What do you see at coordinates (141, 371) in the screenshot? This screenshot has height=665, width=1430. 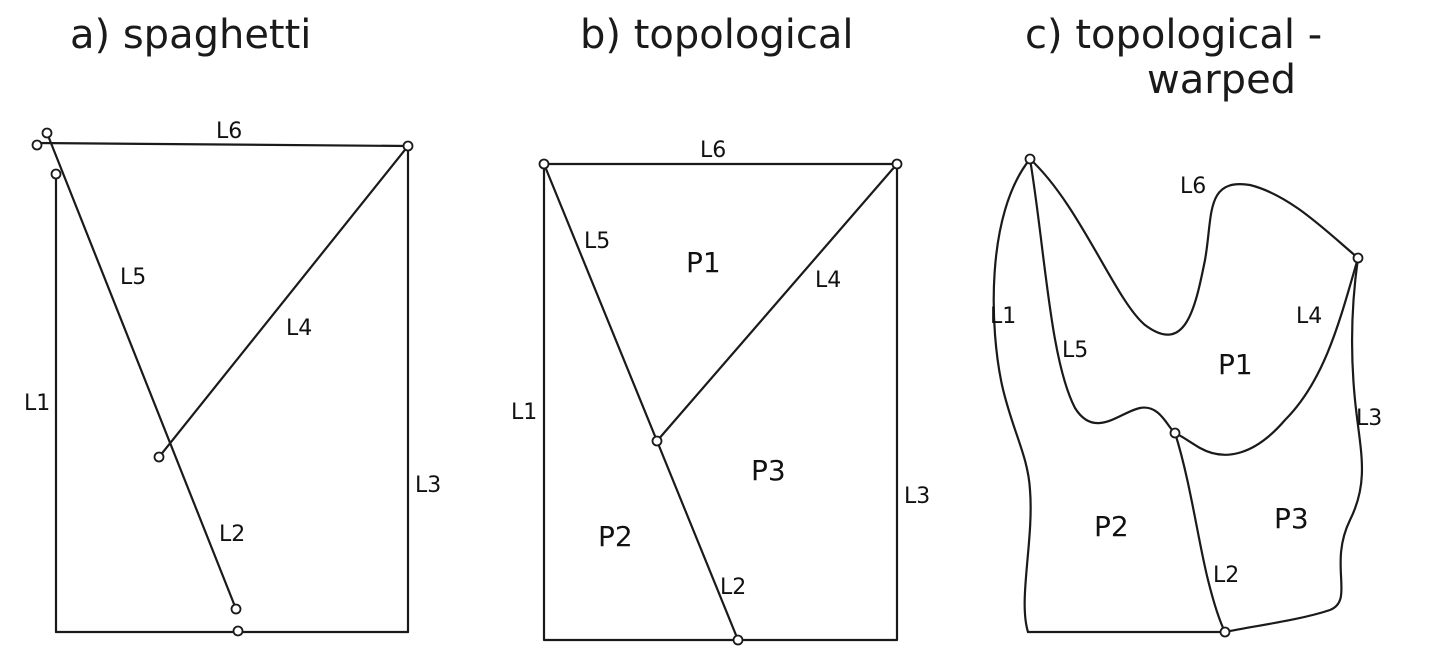 I see `edge-l5-l2` at bounding box center [141, 371].